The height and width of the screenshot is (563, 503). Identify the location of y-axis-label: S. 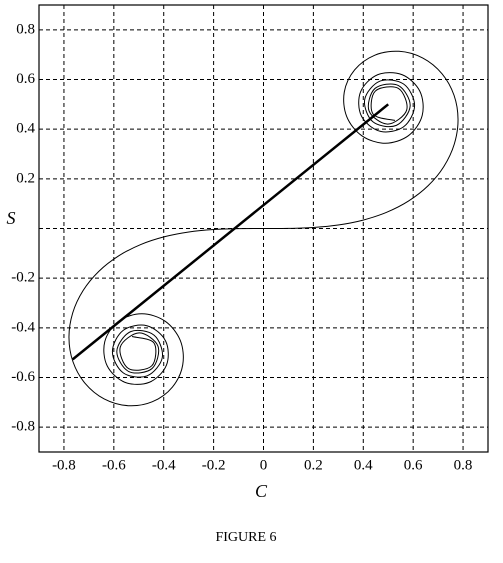
(11, 218).